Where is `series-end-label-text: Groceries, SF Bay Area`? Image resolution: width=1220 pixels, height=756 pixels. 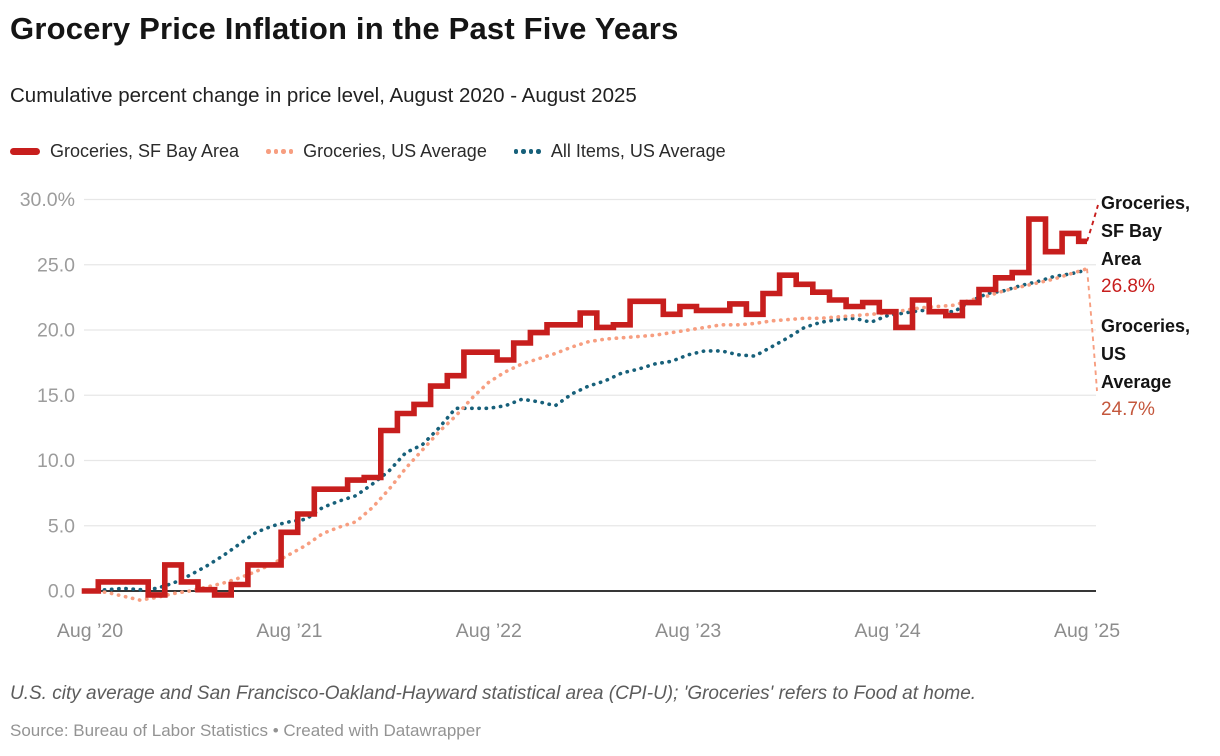 series-end-label-text: Groceries, SF Bay Area is located at coordinates (1146, 231).